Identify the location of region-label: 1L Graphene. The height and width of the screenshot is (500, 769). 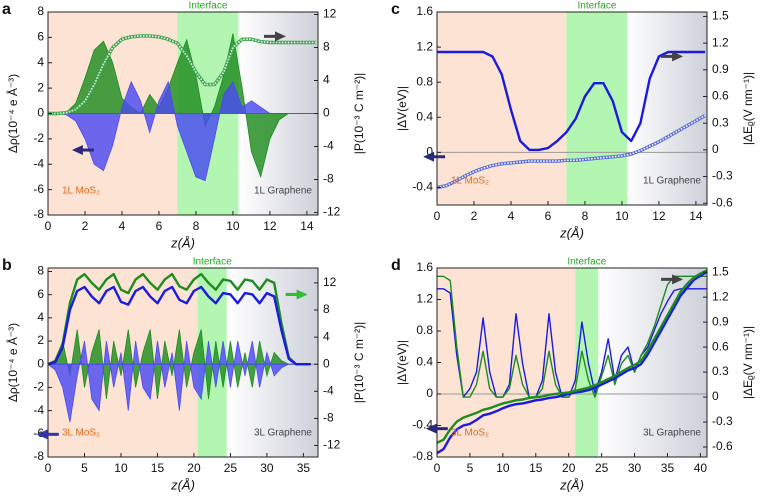
(283, 191).